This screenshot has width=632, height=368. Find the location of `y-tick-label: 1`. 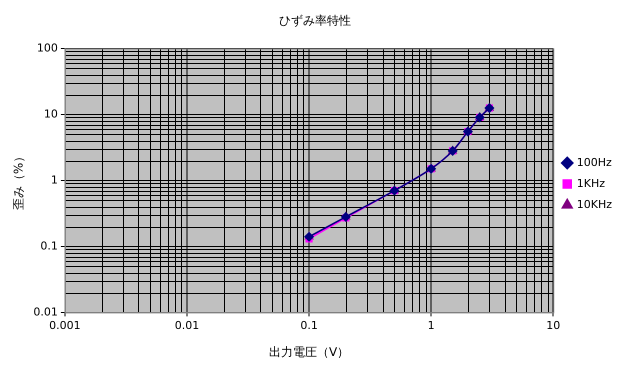

y-tick-label: 1 is located at coordinates (54, 179).